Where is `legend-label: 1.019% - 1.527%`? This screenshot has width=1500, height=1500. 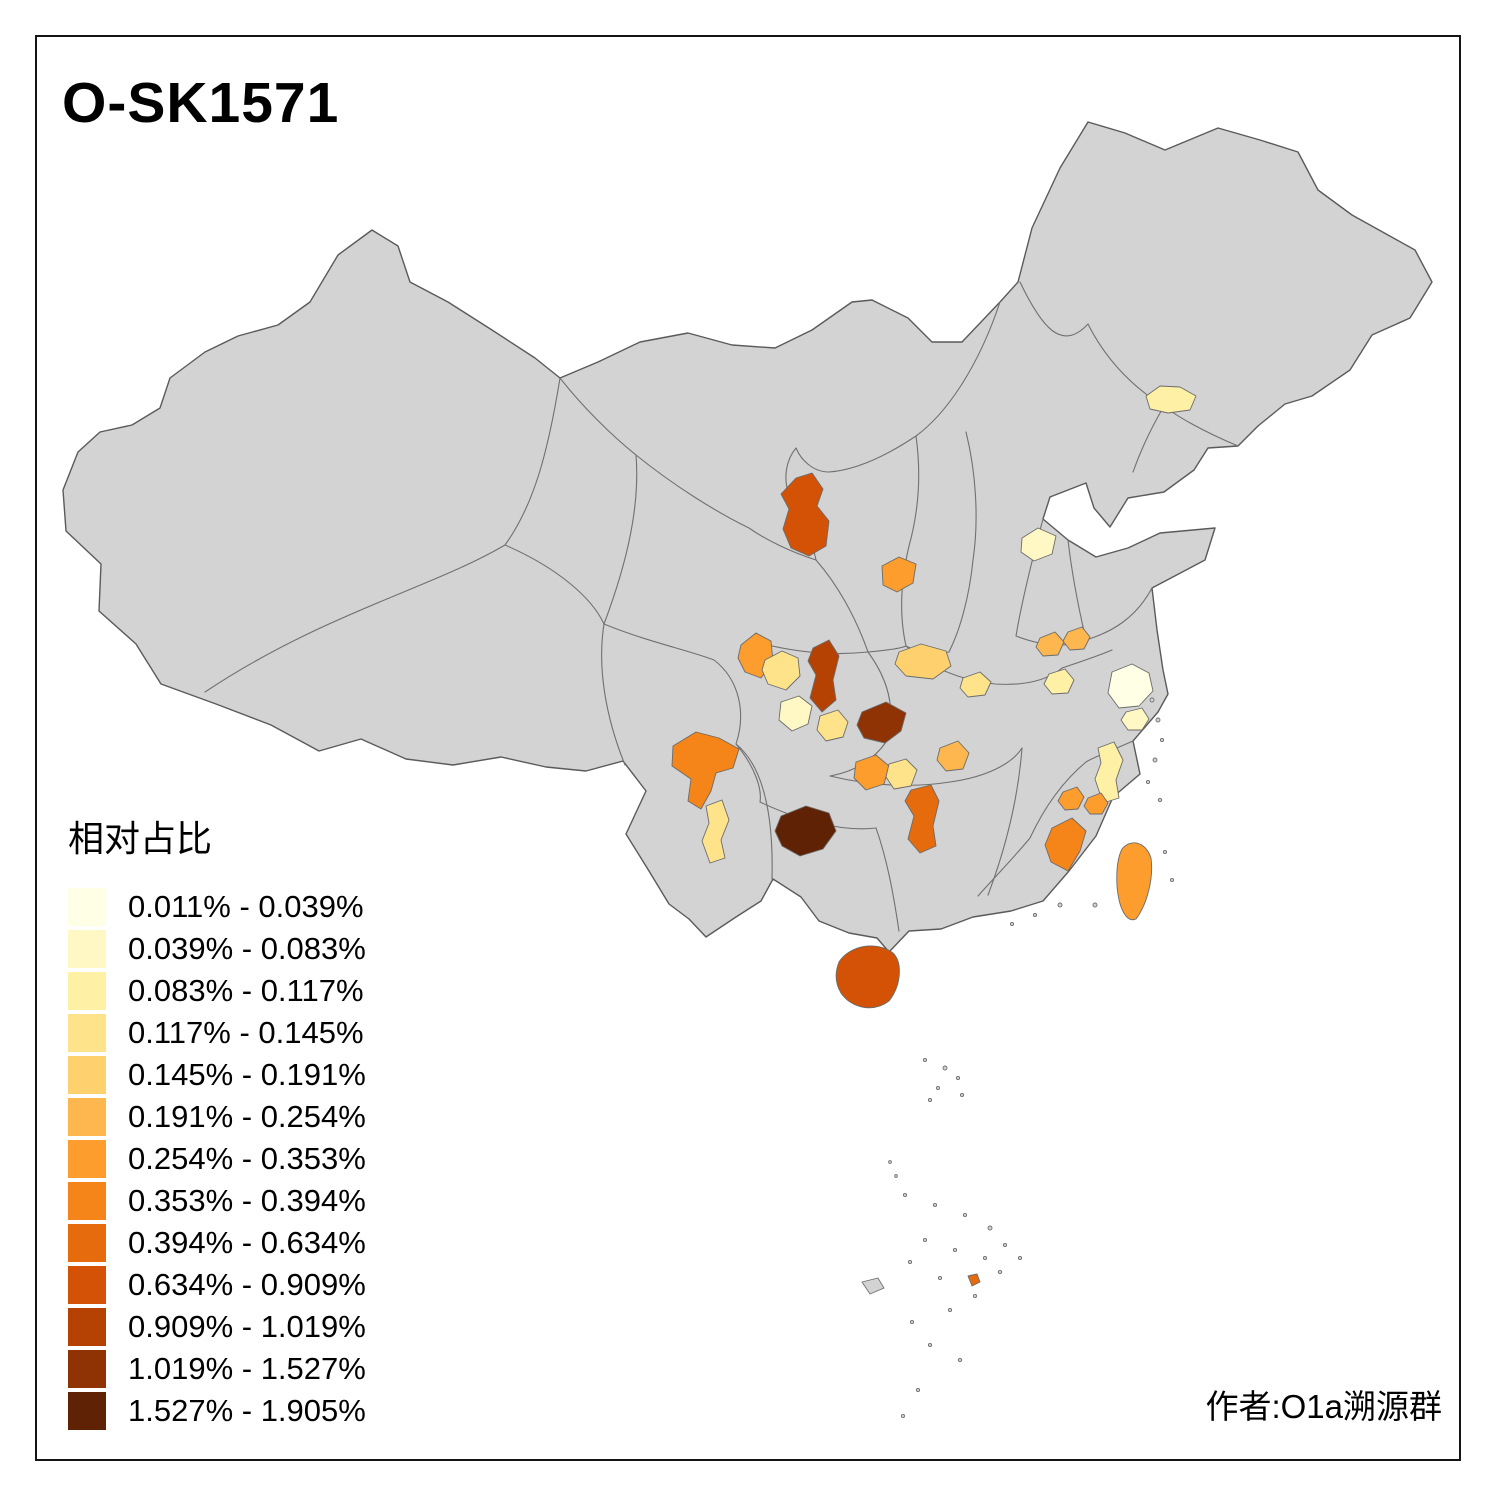
legend-label: 1.019% - 1.527% is located at coordinates (247, 1368).